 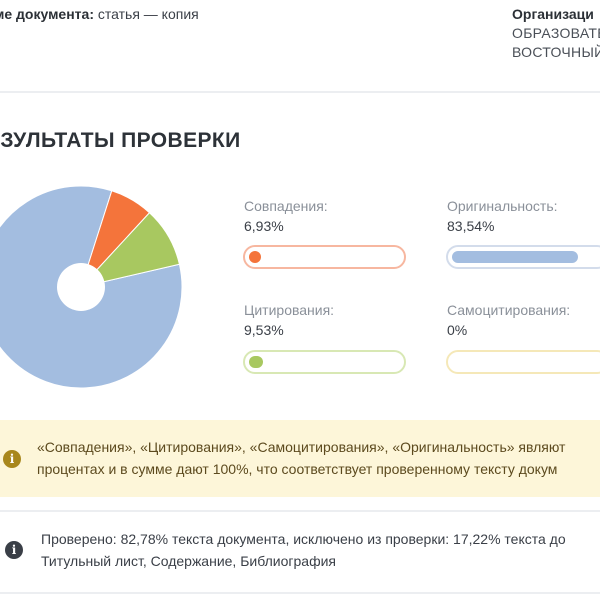 I want to click on self-citations-progress-bar, so click(x=523, y=362).